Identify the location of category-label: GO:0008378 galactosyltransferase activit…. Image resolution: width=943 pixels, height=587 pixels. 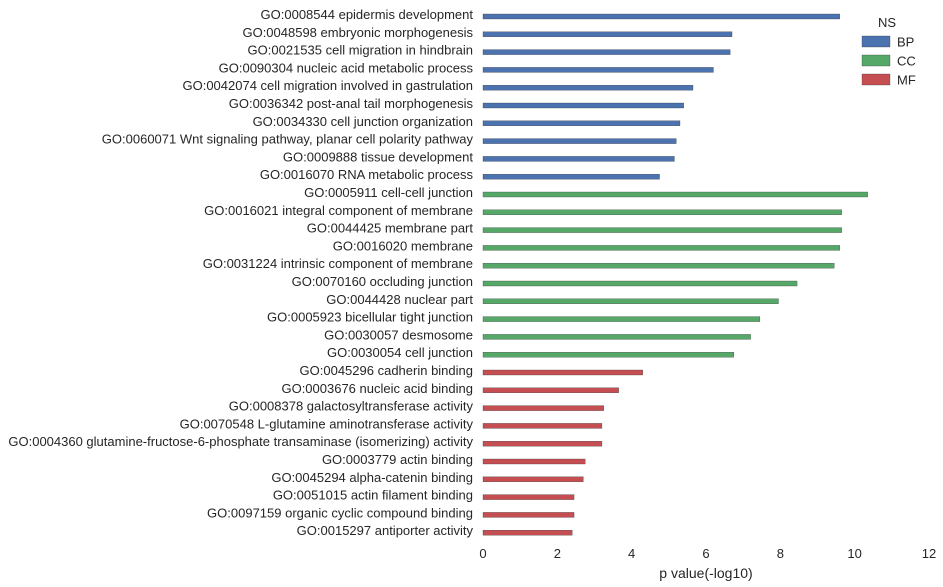
(351, 406).